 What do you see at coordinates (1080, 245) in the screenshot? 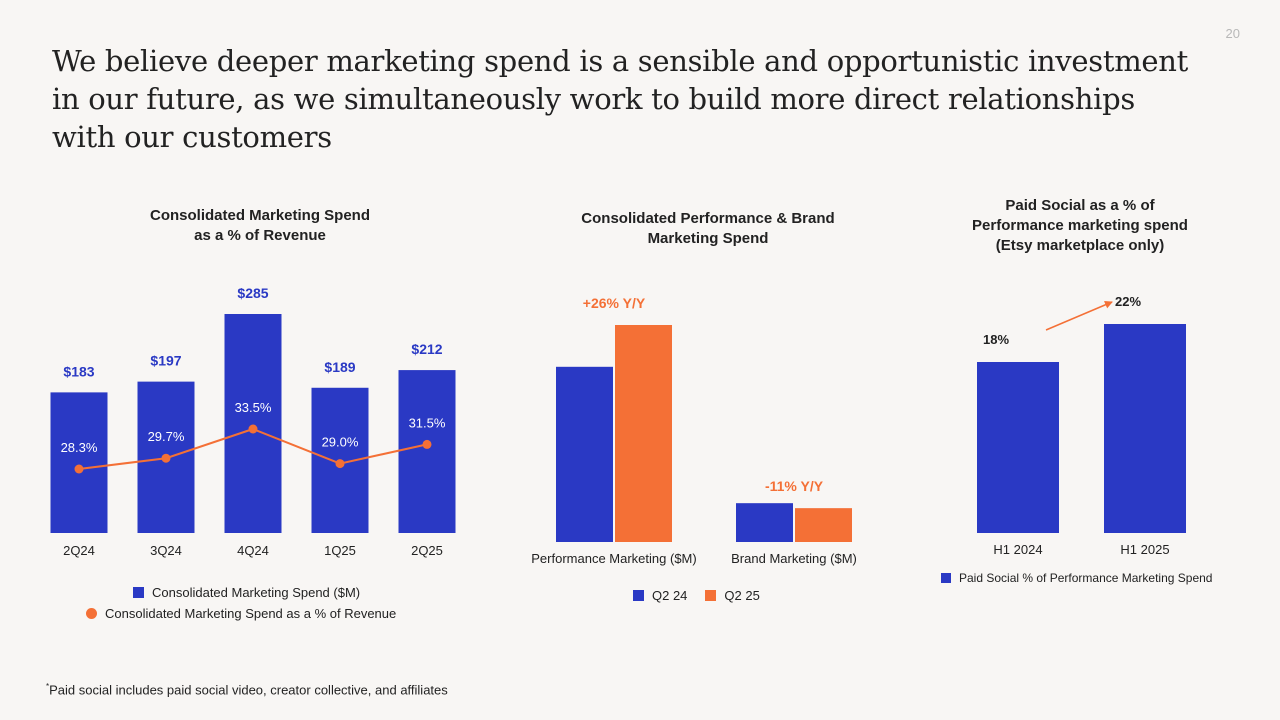
I see `chart3-title-line3: (Etsy marketplace only)` at bounding box center [1080, 245].